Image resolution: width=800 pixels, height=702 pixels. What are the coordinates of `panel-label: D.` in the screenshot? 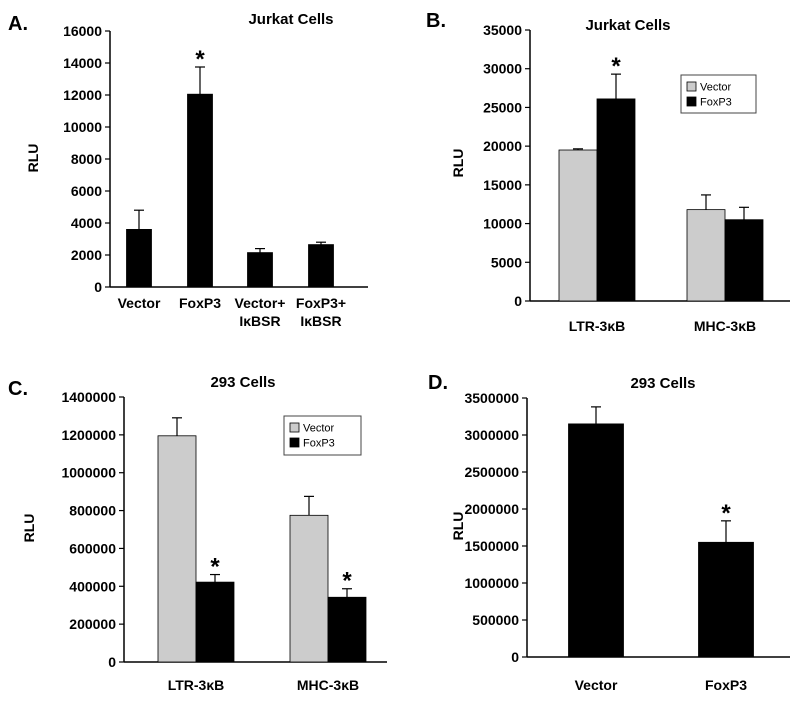 It's located at (438, 383).